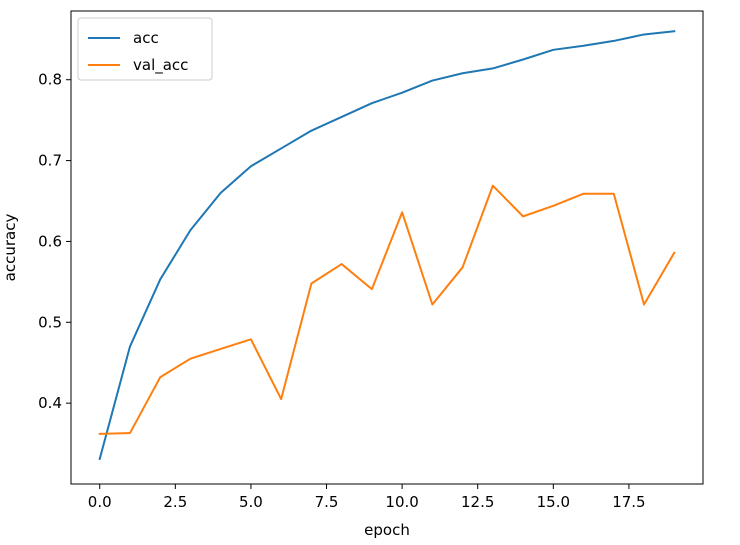 This screenshot has width=740, height=545. I want to click on y-tick-label: 0.5, so click(50, 322).